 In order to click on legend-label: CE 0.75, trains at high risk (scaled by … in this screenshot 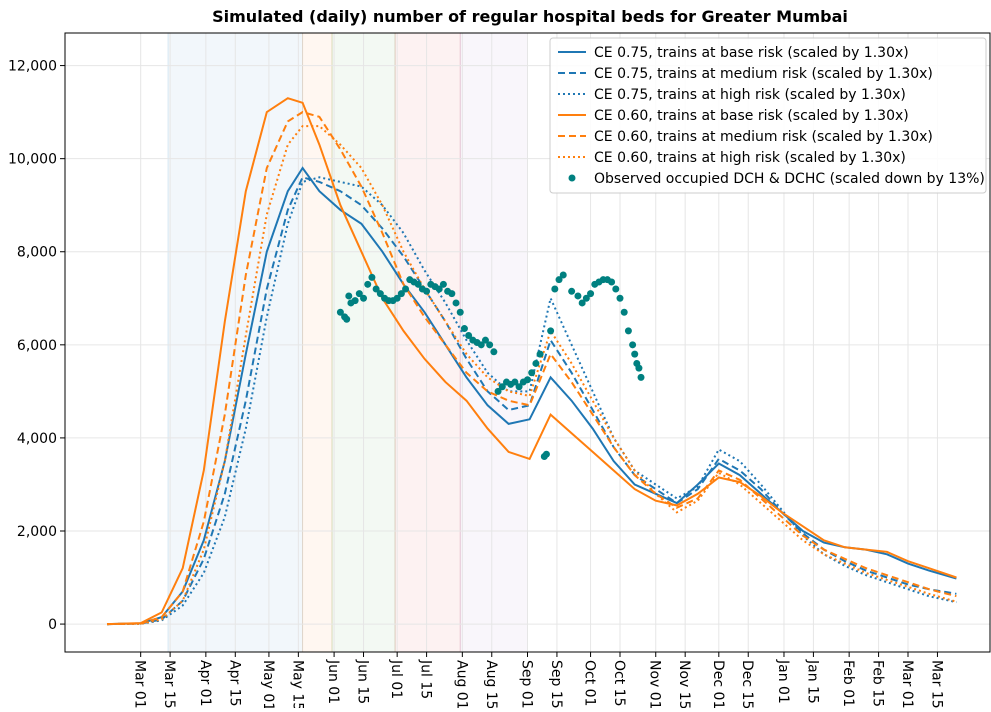, I will do `click(750, 95)`.